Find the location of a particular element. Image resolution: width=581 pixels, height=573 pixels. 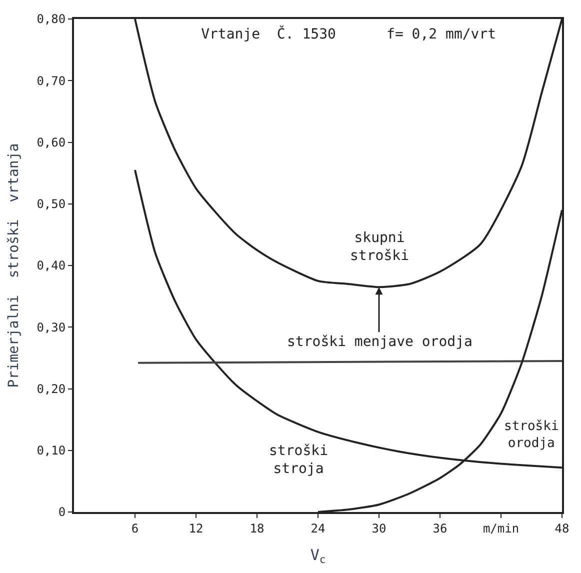

y-tick-label: 0 is located at coordinates (62, 512).